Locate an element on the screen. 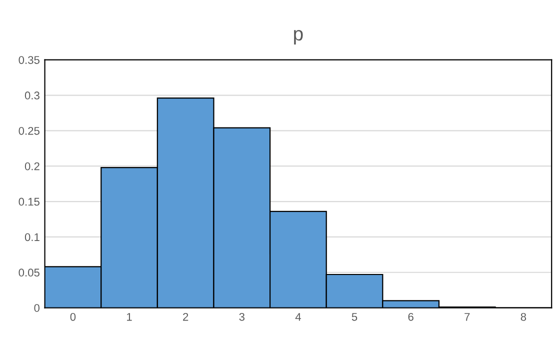 The width and height of the screenshot is (560, 342). y-tick-label: 0.2 is located at coordinates (32, 166).